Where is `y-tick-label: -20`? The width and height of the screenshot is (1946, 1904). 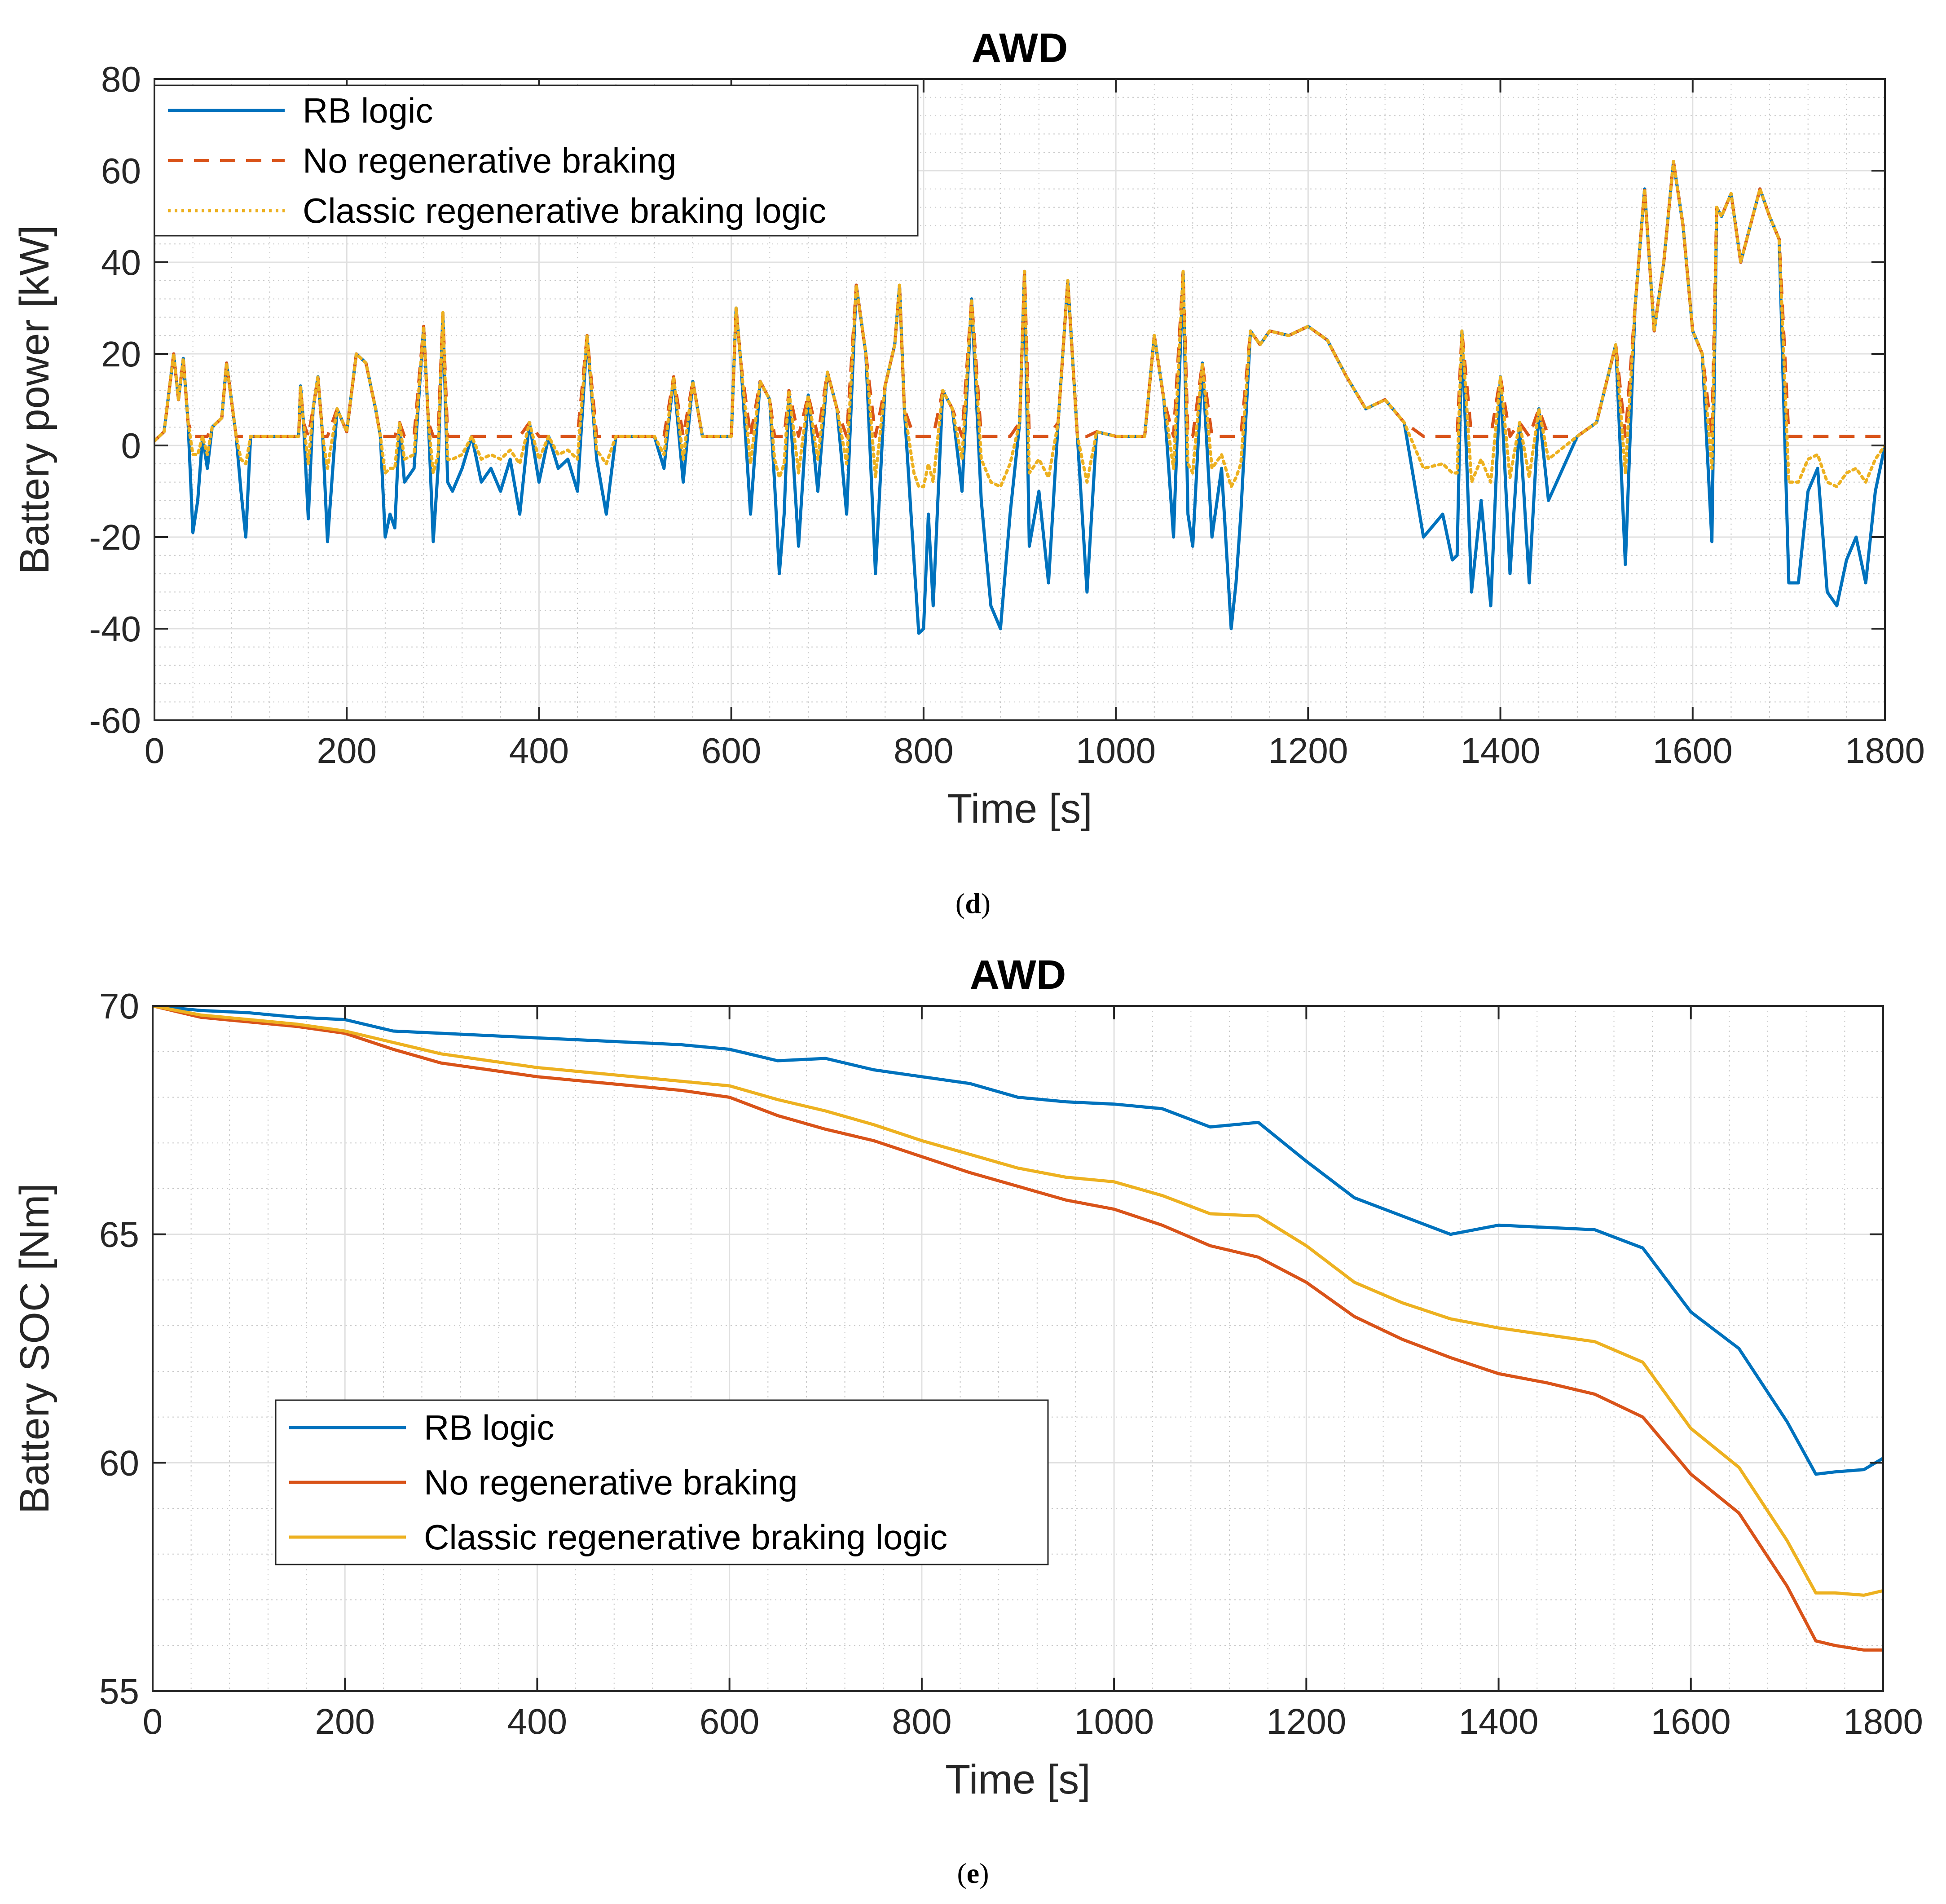 y-tick-label: -20 is located at coordinates (115, 537).